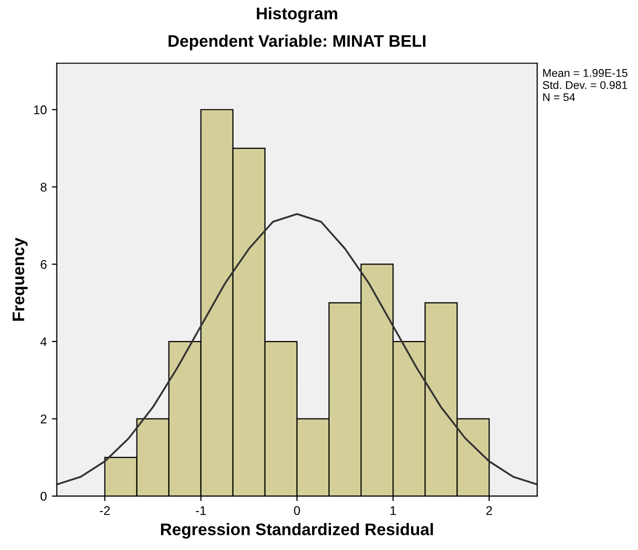 The height and width of the screenshot is (550, 638). What do you see at coordinates (297, 15) in the screenshot?
I see `chart-title: Histogram` at bounding box center [297, 15].